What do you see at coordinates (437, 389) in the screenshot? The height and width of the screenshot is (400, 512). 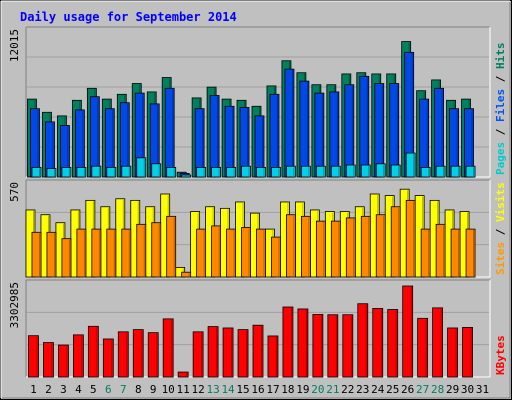 I see `day-label-28: 28` at bounding box center [437, 389].